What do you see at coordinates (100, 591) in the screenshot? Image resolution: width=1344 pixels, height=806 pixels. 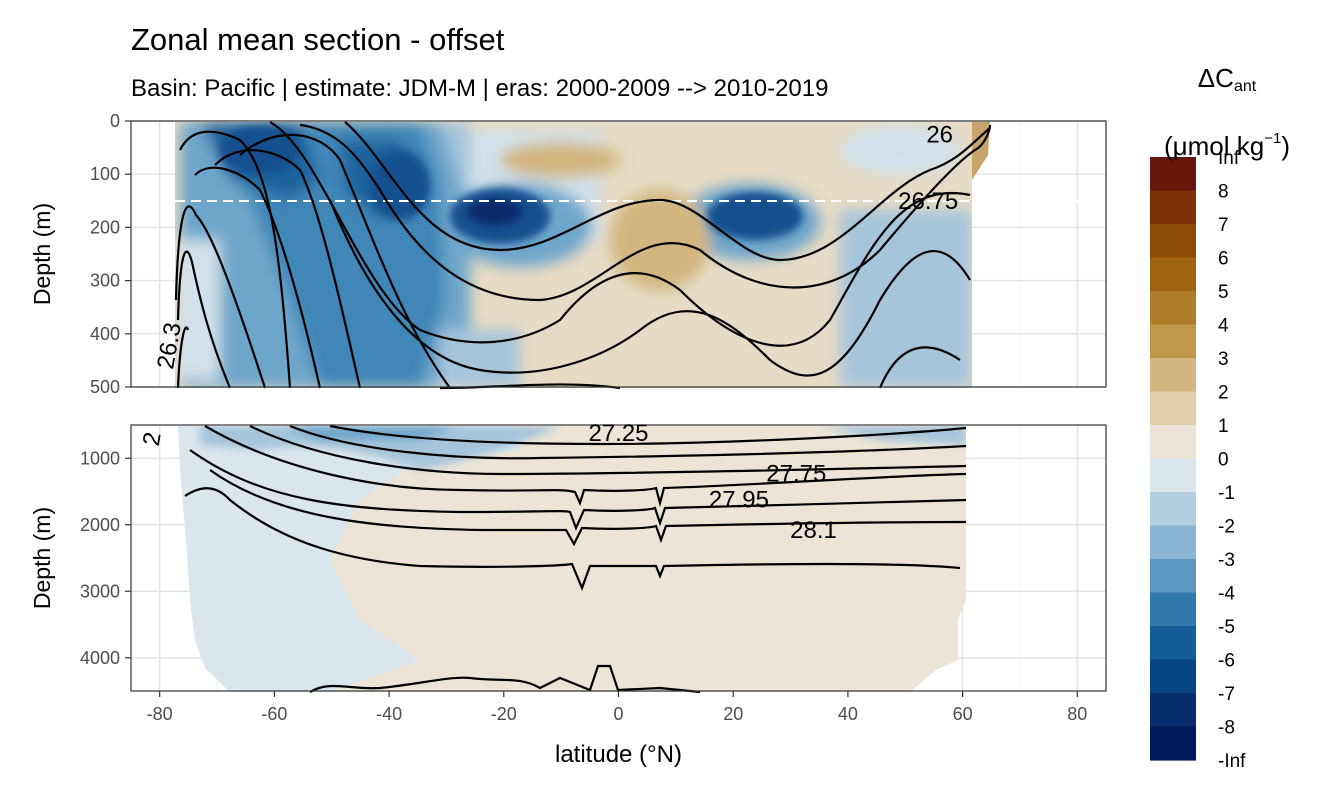 I see `y-tick-label: 3000` at bounding box center [100, 591].